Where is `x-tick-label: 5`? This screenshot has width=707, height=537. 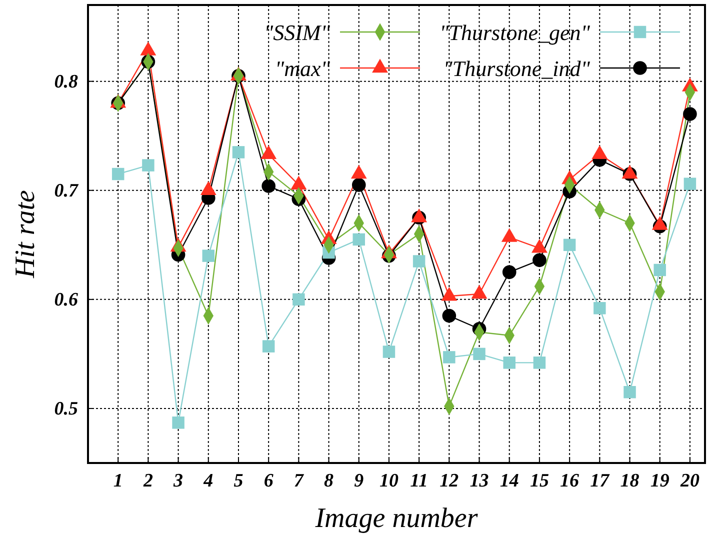
x-tick-label: 5 is located at coordinates (239, 481).